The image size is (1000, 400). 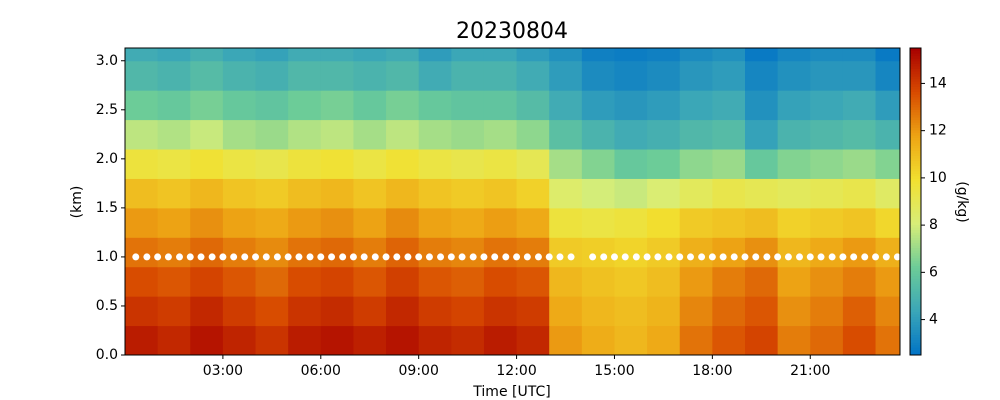 I want to click on colorbar-tick-label: 14, so click(x=938, y=83).